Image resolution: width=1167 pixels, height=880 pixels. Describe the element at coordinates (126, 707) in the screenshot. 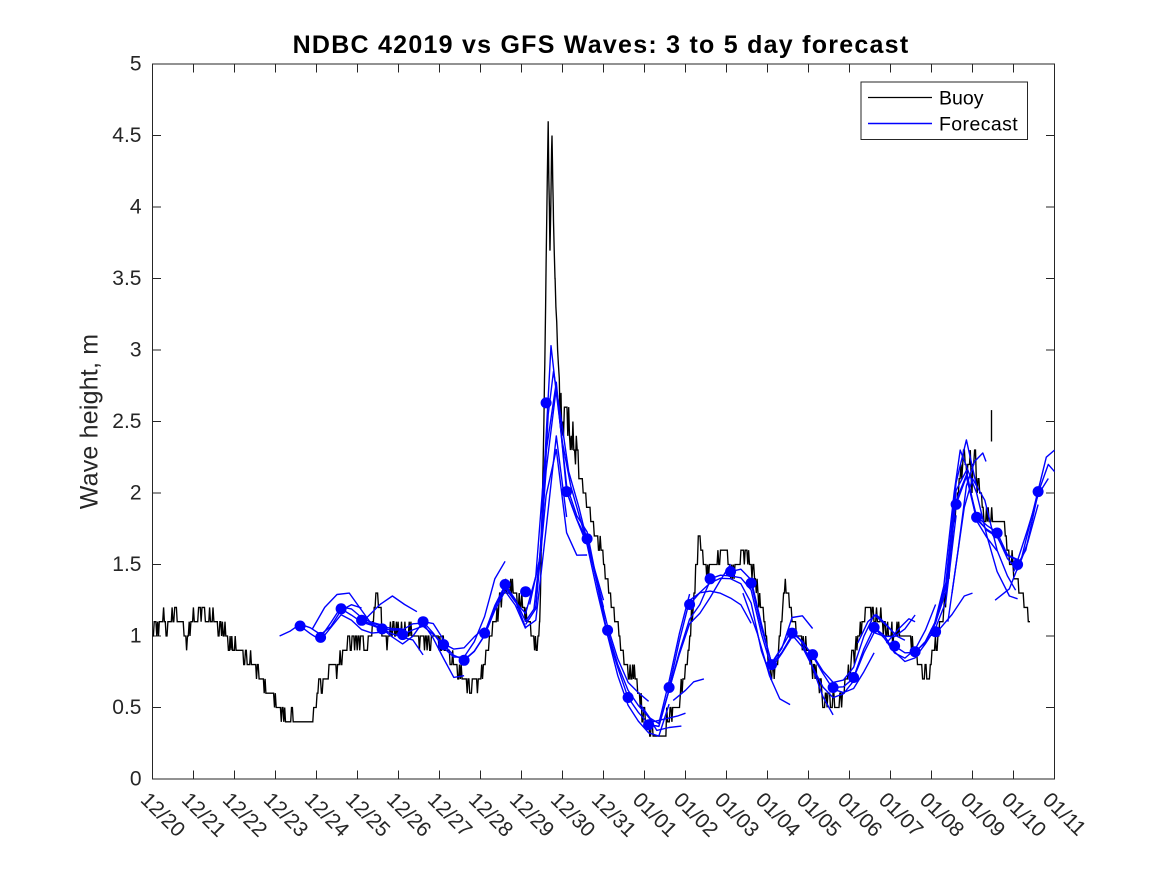

I see `svg-text: 0.5` at that location.